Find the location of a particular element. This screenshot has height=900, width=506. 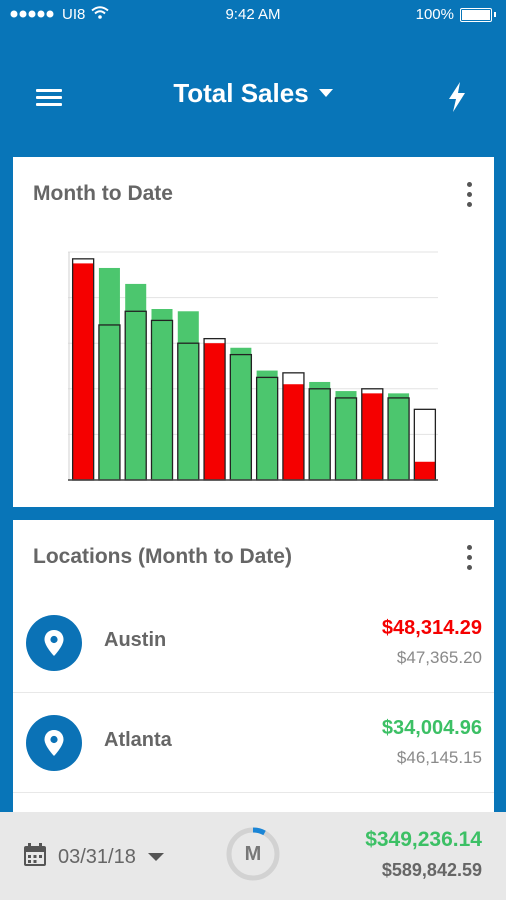

month-to-date-title: Month to Date is located at coordinates (103, 193).